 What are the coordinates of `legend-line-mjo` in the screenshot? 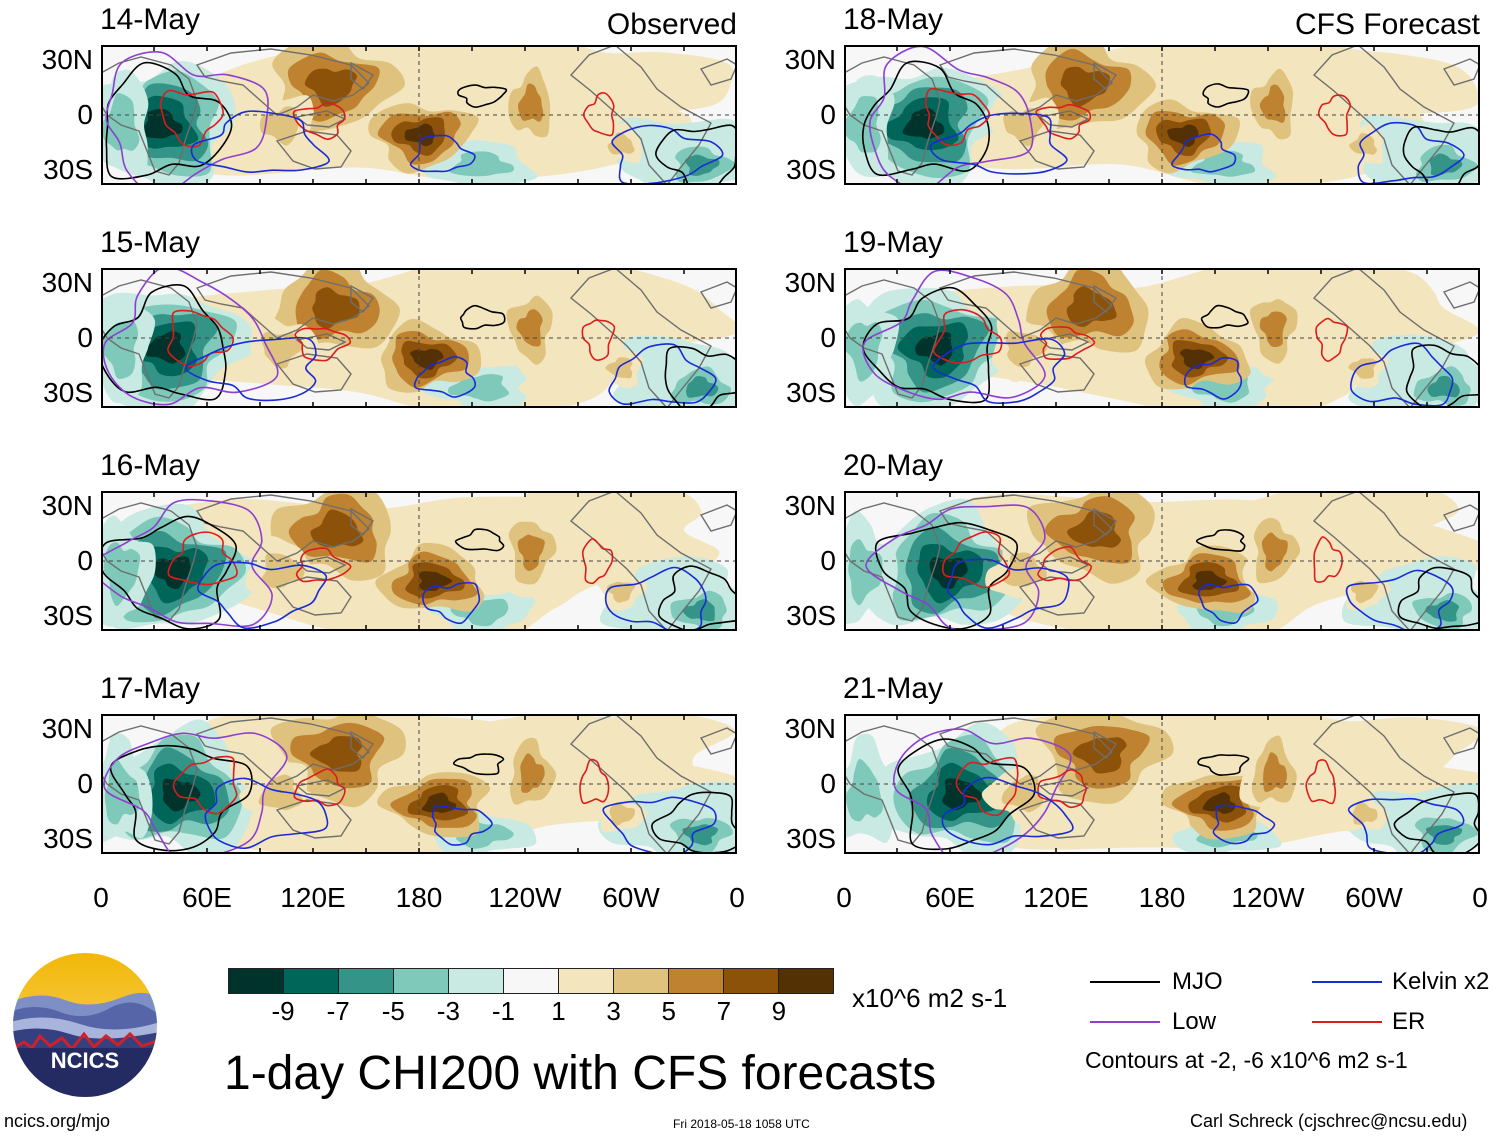 It's located at (1125, 982).